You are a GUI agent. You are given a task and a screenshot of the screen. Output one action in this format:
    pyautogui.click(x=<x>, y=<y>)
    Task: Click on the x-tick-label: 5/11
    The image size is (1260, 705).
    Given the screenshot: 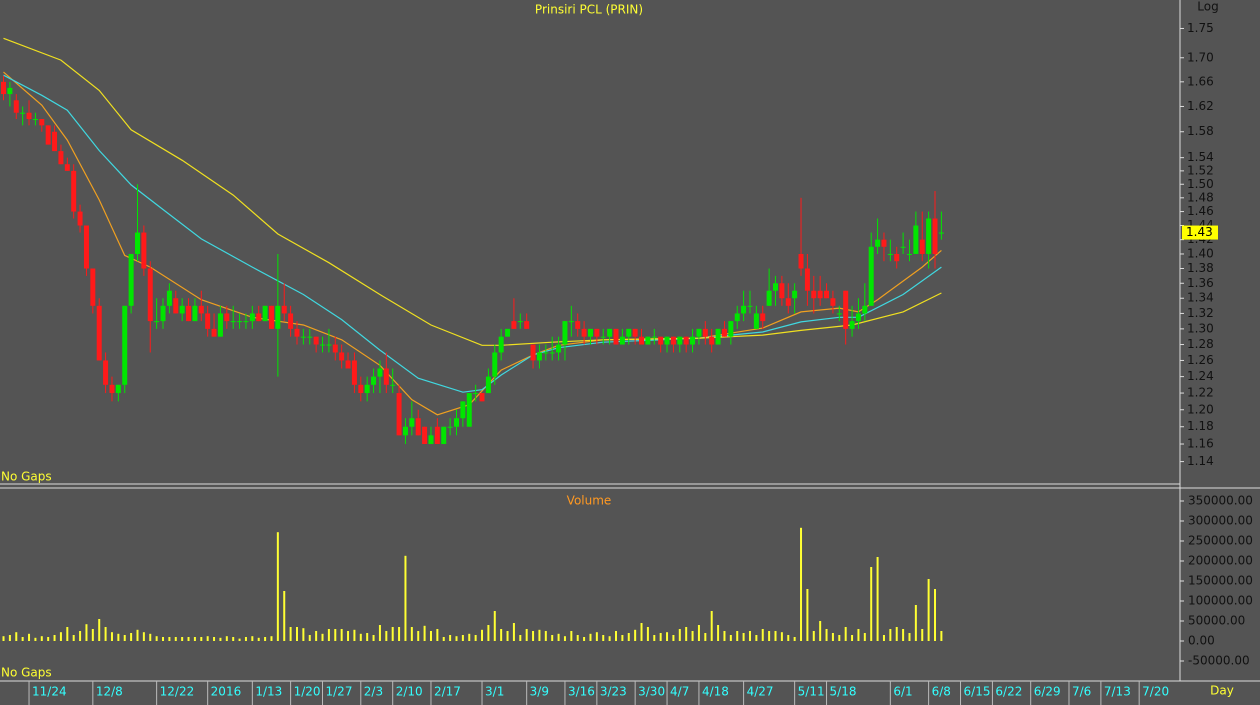 What is the action you would take?
    pyautogui.click(x=811, y=692)
    